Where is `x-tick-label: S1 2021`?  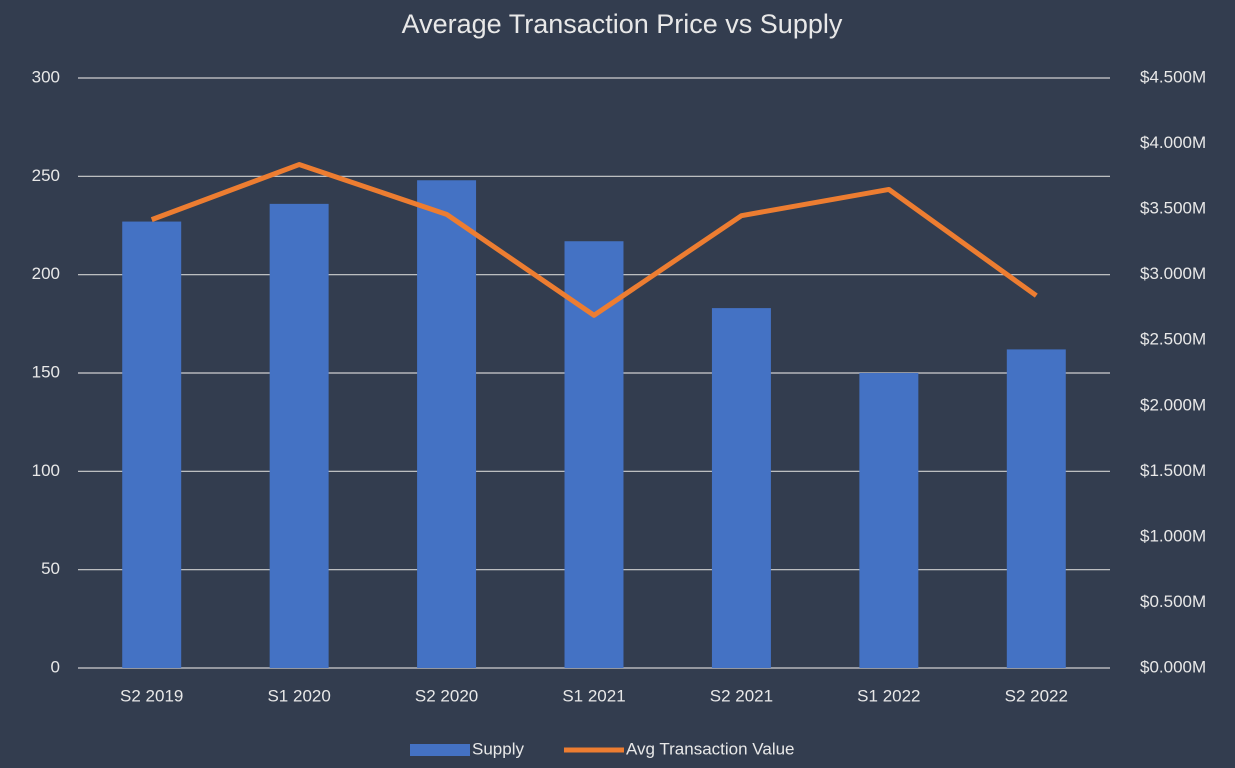
x-tick-label: S1 2021 is located at coordinates (593, 695).